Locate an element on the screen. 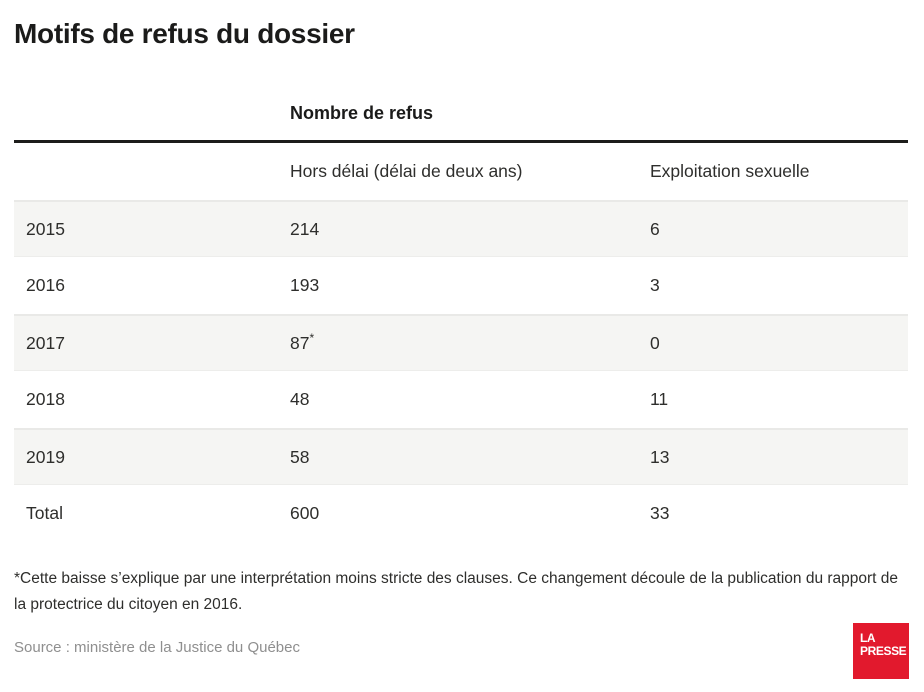 The image size is (924, 692). cell-value: 600 is located at coordinates (305, 513).